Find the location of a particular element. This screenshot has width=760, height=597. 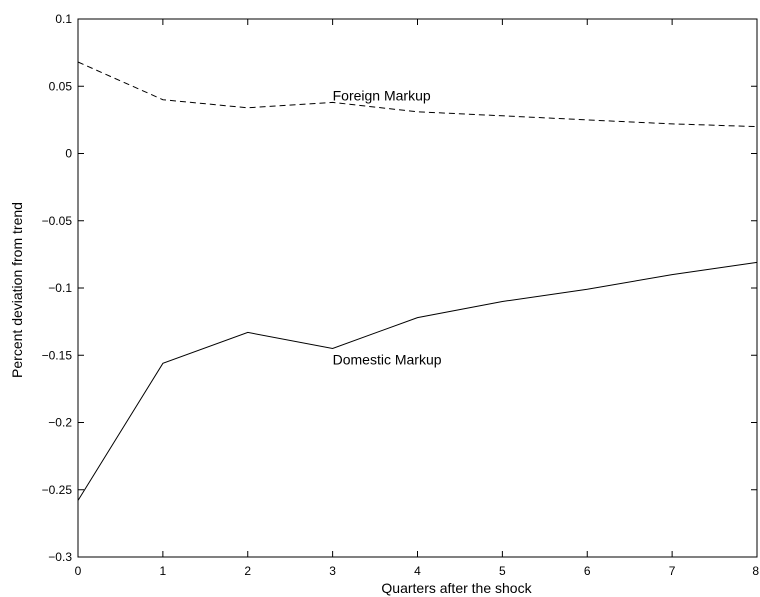

y-tick-label: −0.05 is located at coordinates (57, 221).